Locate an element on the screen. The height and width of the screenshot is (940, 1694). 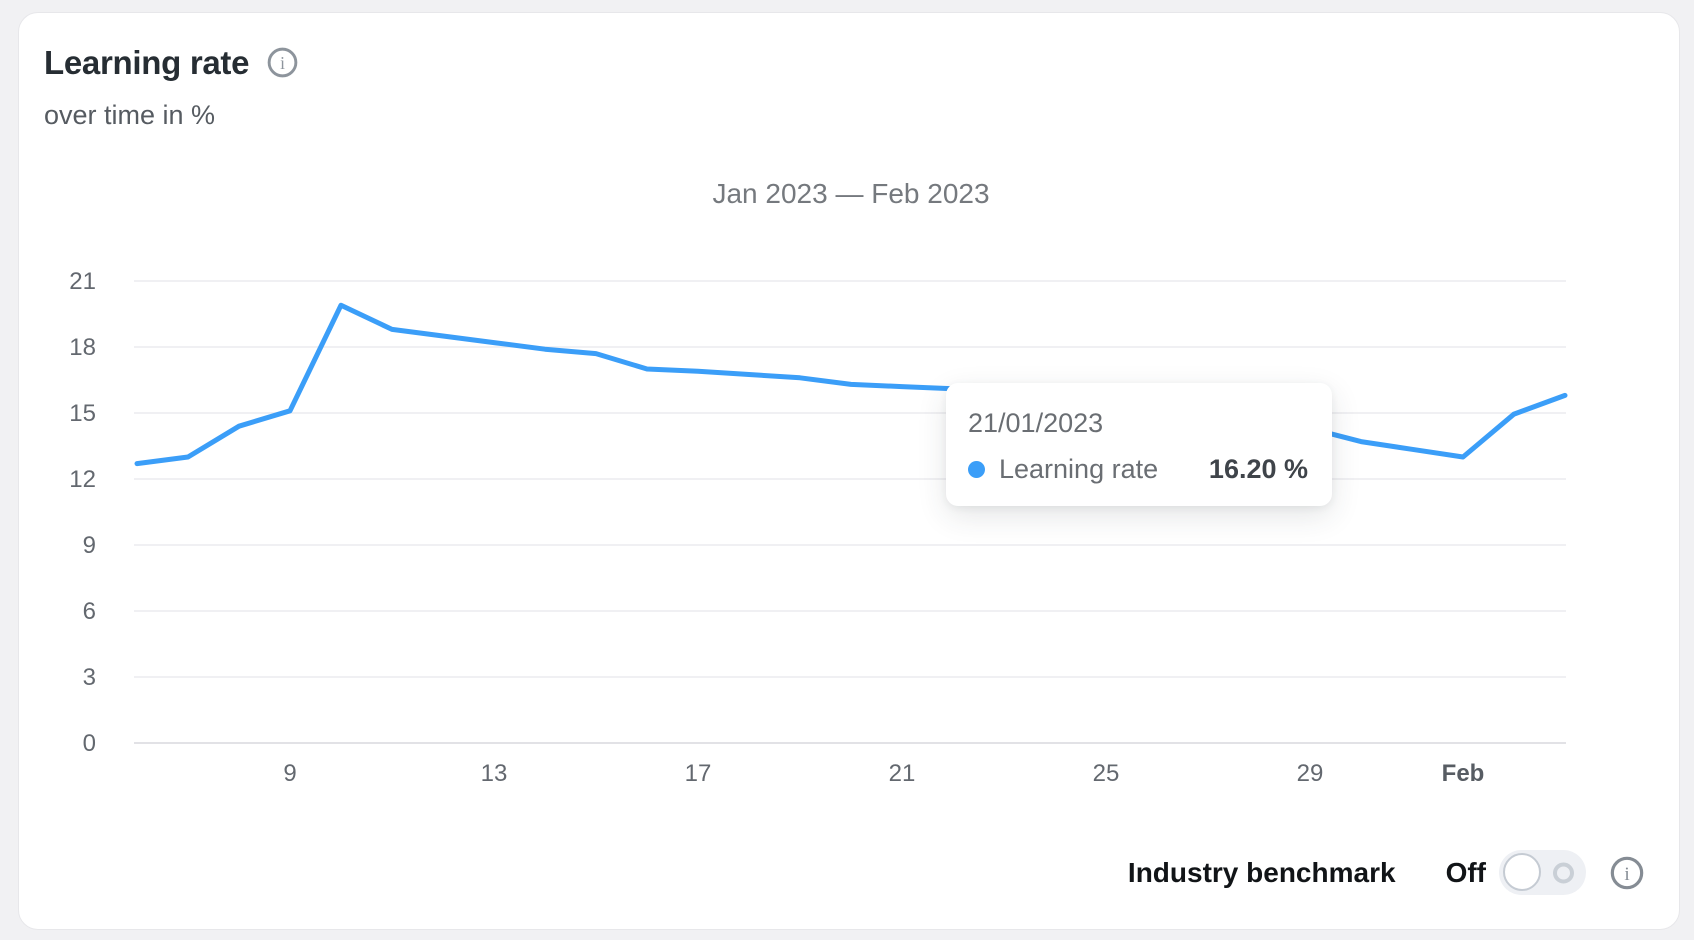
toggle-knob is located at coordinates (1522, 872).